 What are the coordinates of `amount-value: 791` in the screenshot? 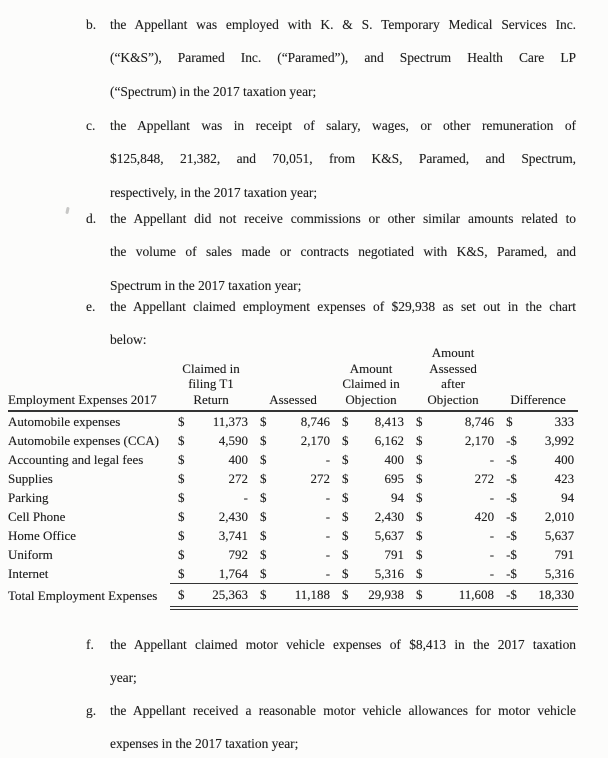 It's located at (564, 554).